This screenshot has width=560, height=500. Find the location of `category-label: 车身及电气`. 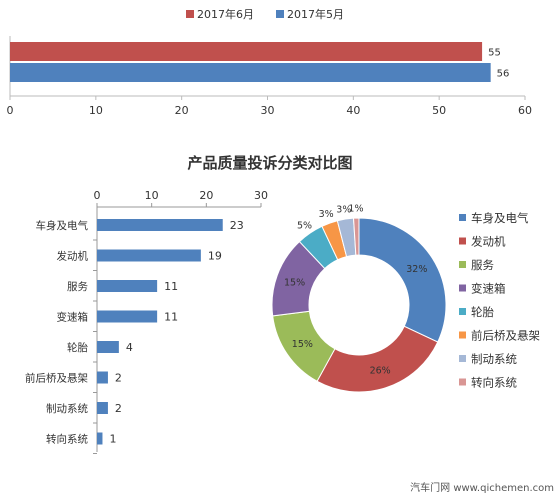

category-label: 车身及电气 is located at coordinates (62, 225).